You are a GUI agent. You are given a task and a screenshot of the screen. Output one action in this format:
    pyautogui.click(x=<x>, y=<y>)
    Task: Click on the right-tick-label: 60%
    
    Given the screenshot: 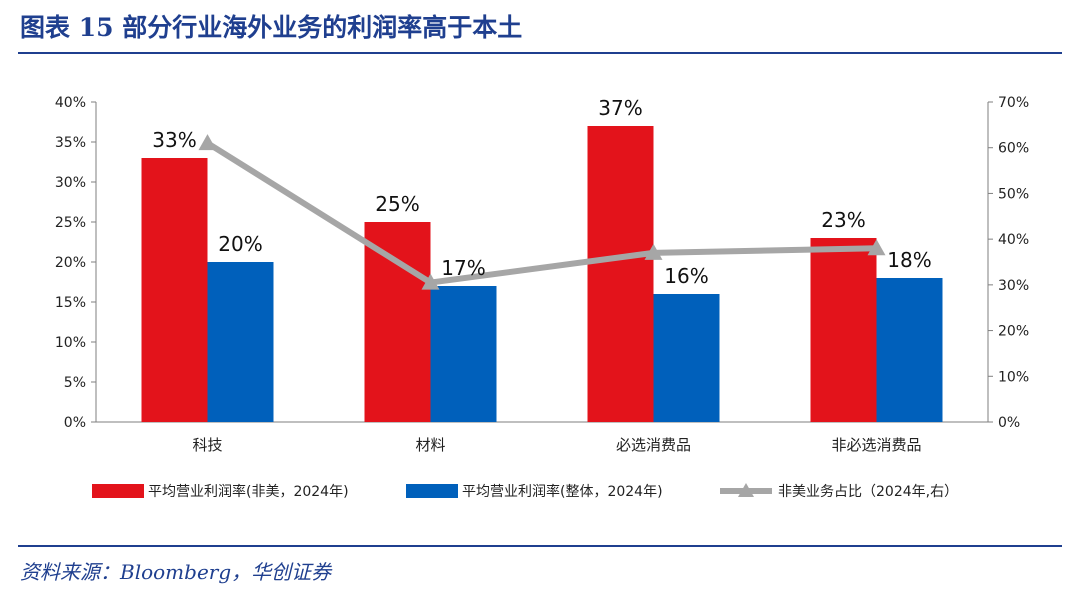 What is the action you would take?
    pyautogui.click(x=1013, y=149)
    